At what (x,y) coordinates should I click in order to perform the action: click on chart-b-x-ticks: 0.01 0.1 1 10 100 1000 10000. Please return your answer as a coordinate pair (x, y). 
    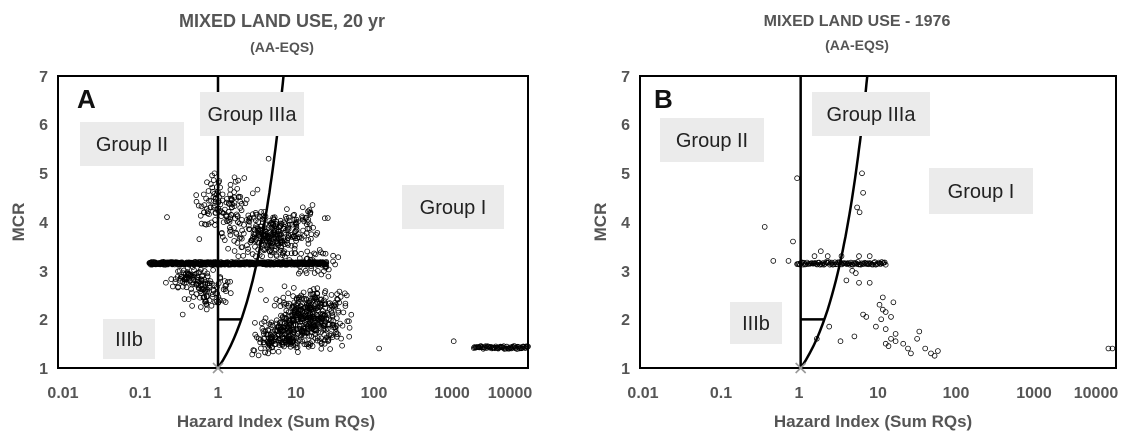
    Looking at the image, I should click on (872, 393).